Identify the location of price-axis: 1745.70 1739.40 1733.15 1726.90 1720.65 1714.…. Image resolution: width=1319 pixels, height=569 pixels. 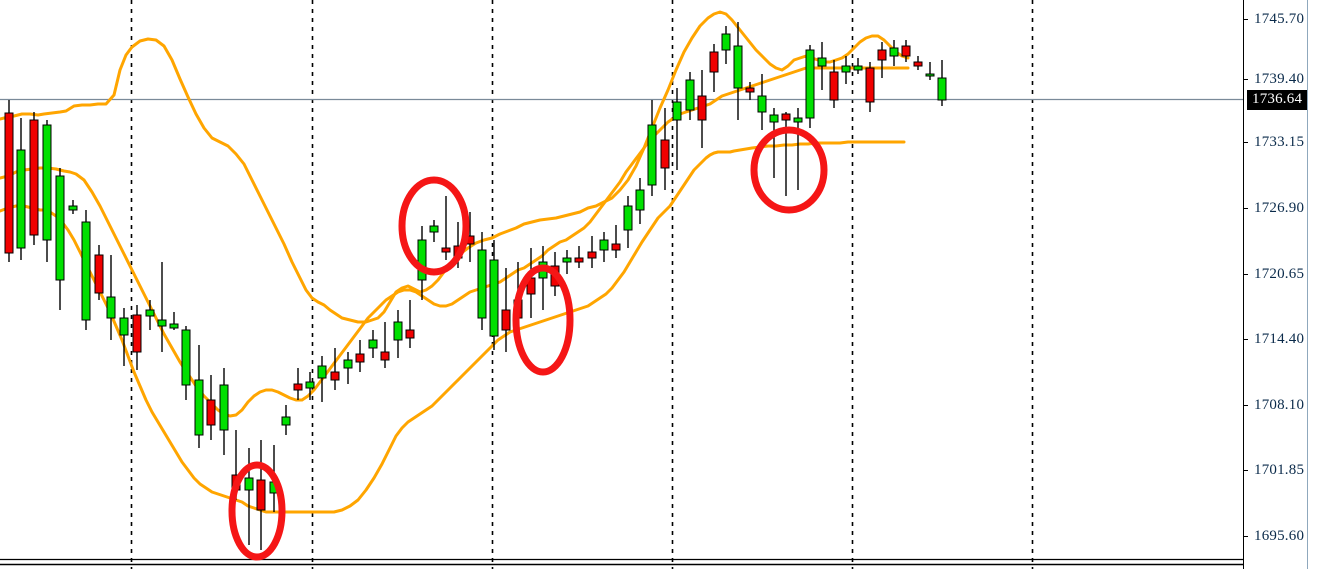
(1275, 284).